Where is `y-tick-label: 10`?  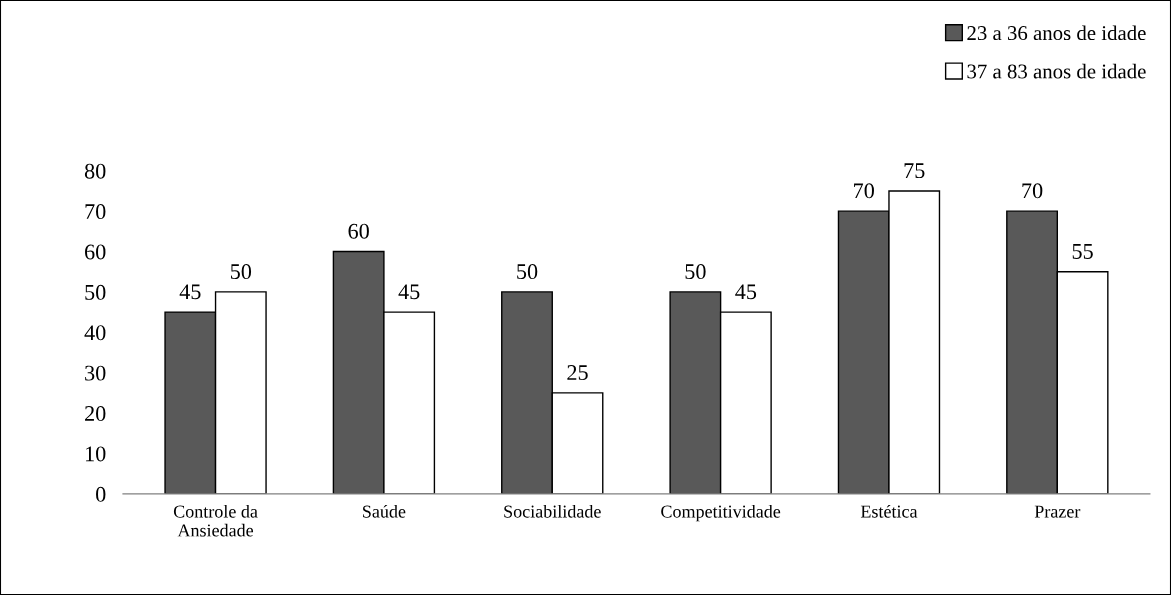
y-tick-label: 10 is located at coordinates (96, 454).